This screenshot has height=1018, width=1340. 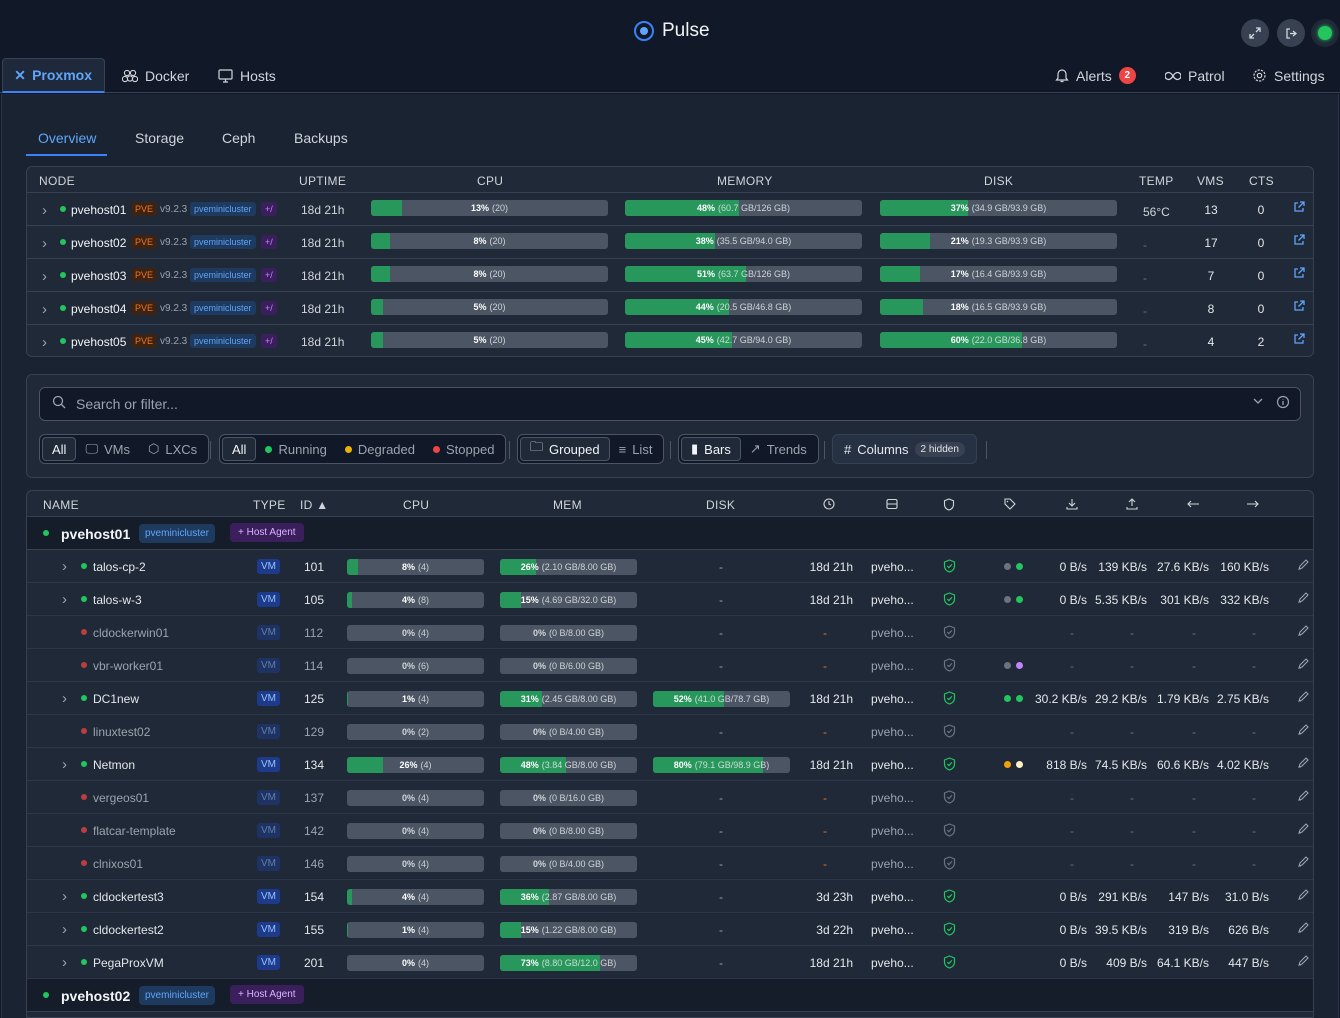 I want to click on tab-backups: Backups, so click(x=321, y=138).